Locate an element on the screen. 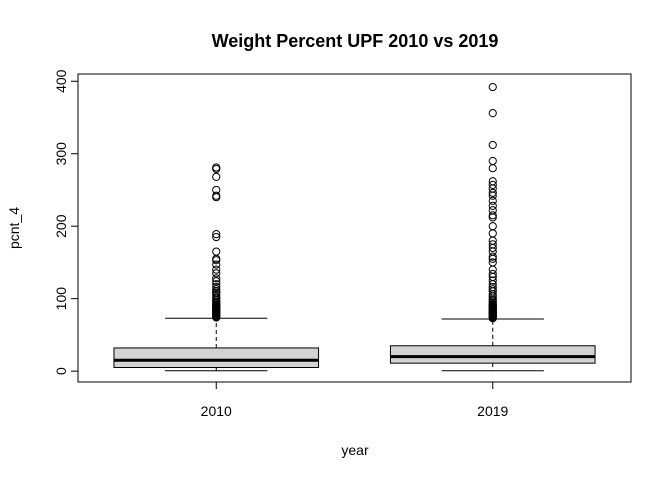  chart-title: Weight Percent UPF 2010 vs 2019 is located at coordinates (355, 41).